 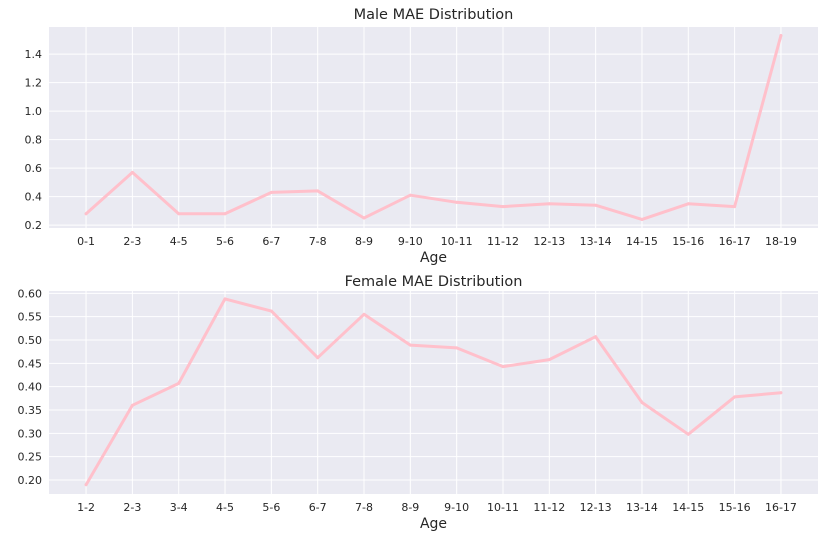 What do you see at coordinates (34, 197) in the screenshot?
I see `y-tick-label: 0.4` at bounding box center [34, 197].